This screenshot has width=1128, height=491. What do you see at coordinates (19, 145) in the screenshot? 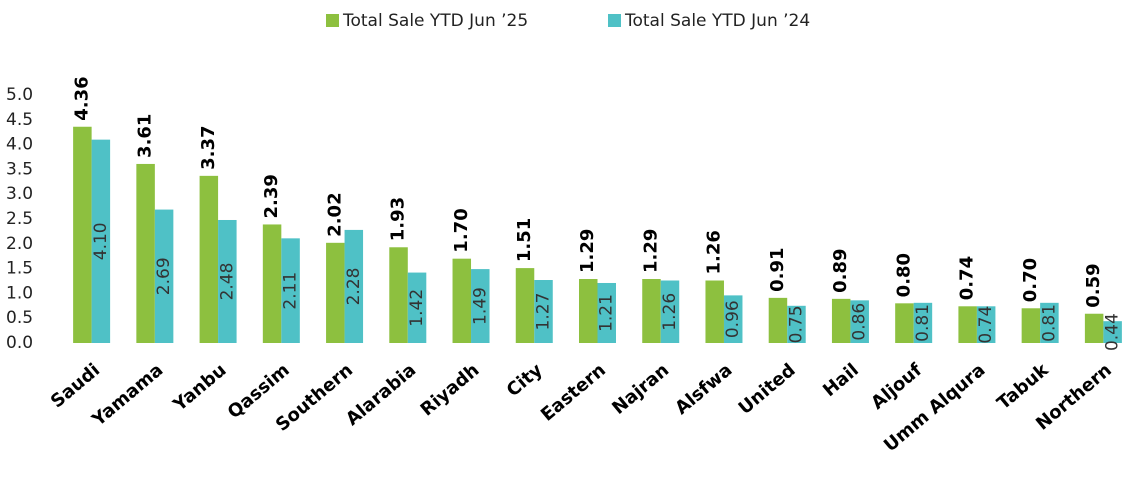
I see `y-tick-label: 4.0` at bounding box center [19, 145].